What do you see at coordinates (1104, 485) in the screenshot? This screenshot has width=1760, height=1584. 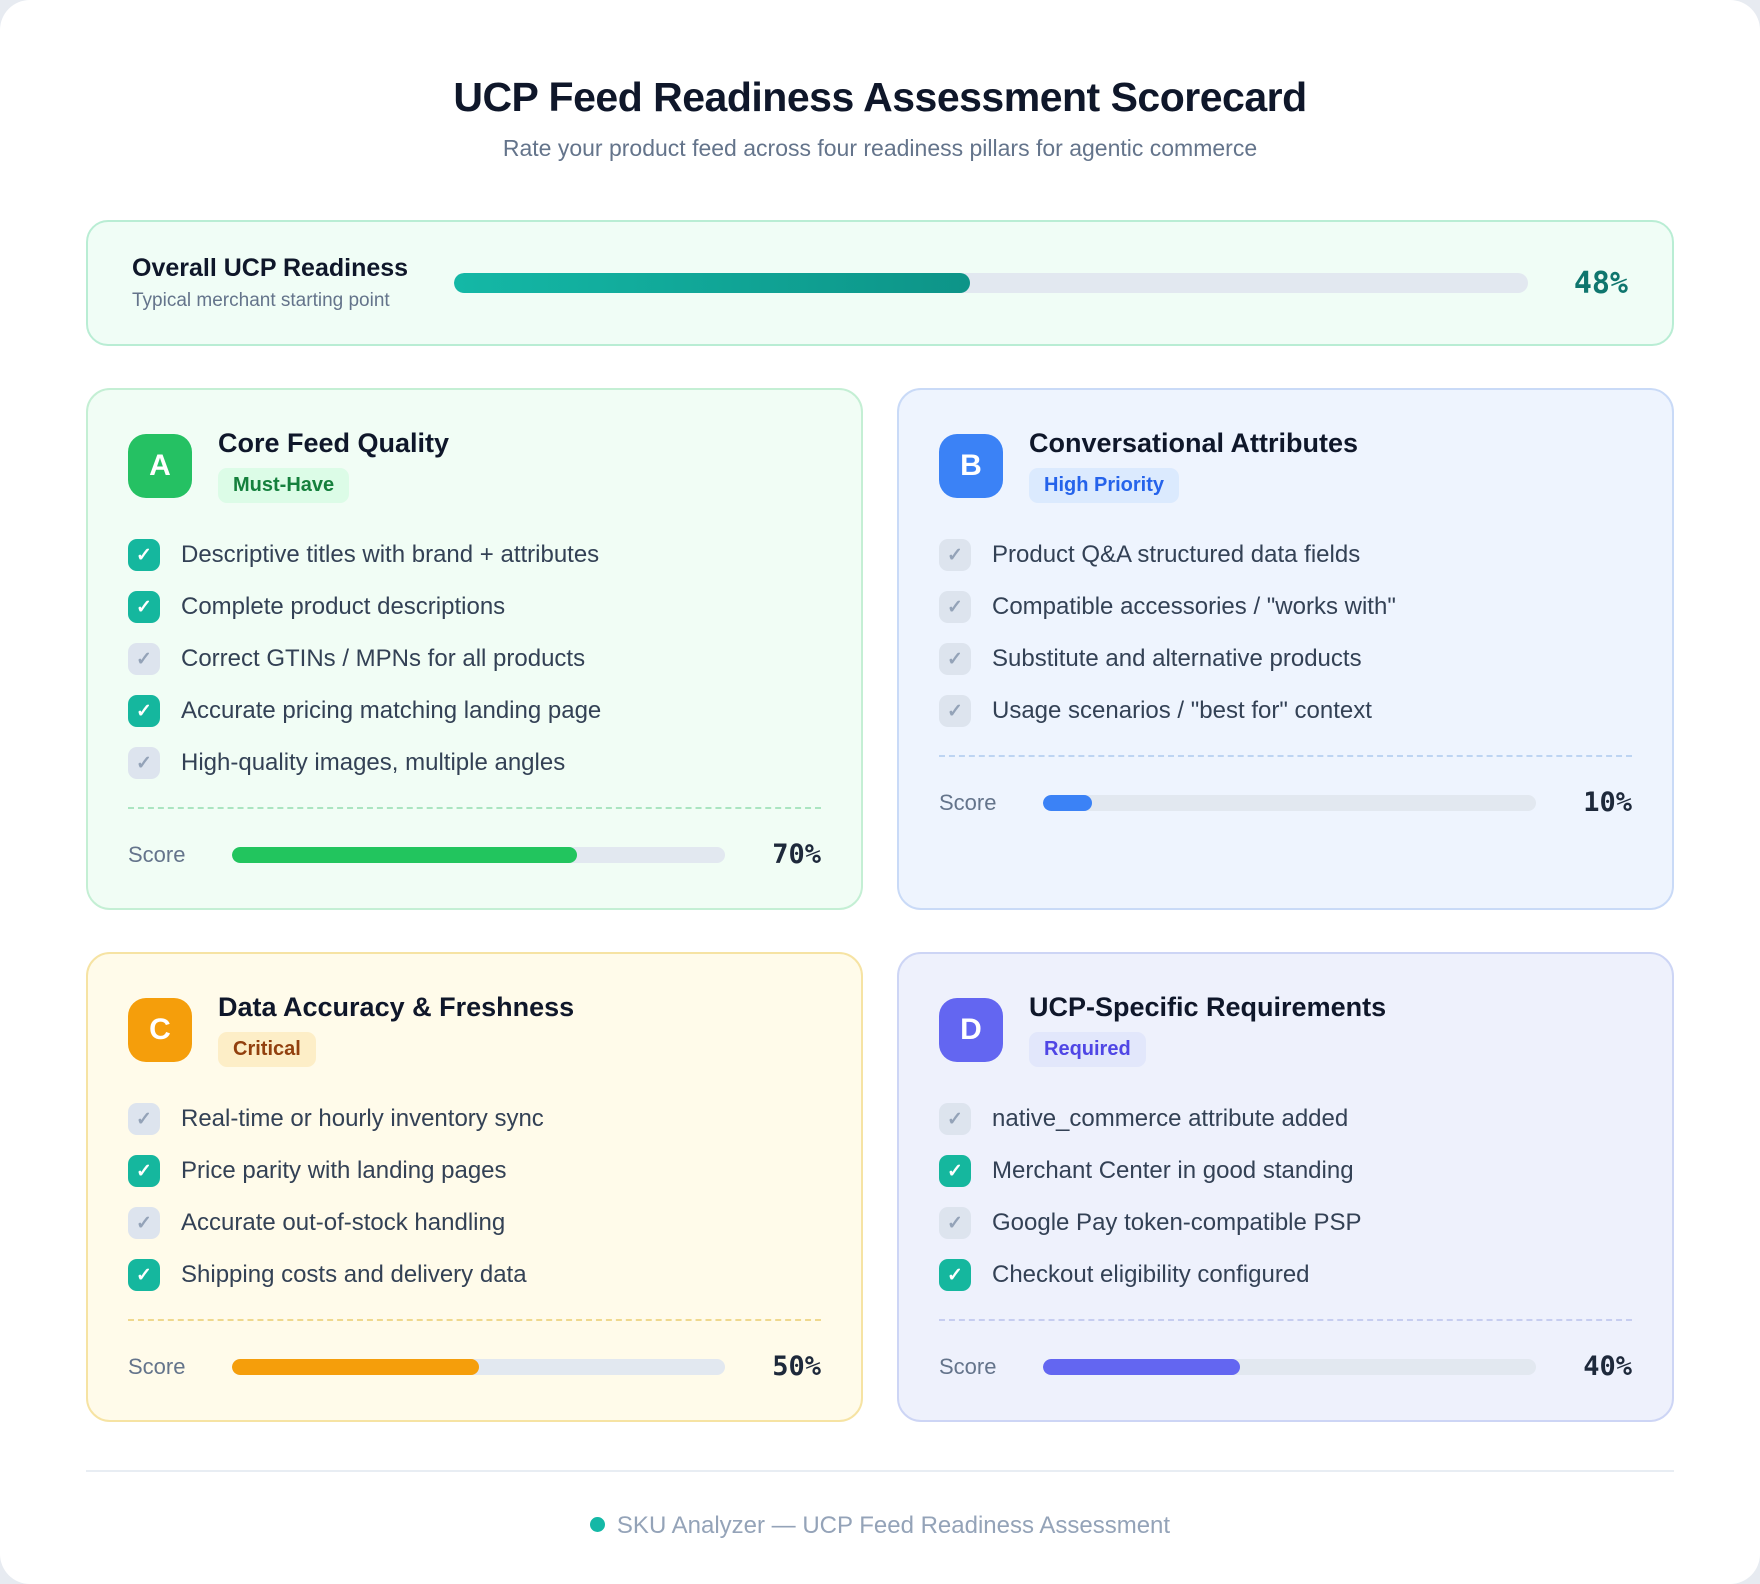 I see `card-priority-tag: High Priority` at bounding box center [1104, 485].